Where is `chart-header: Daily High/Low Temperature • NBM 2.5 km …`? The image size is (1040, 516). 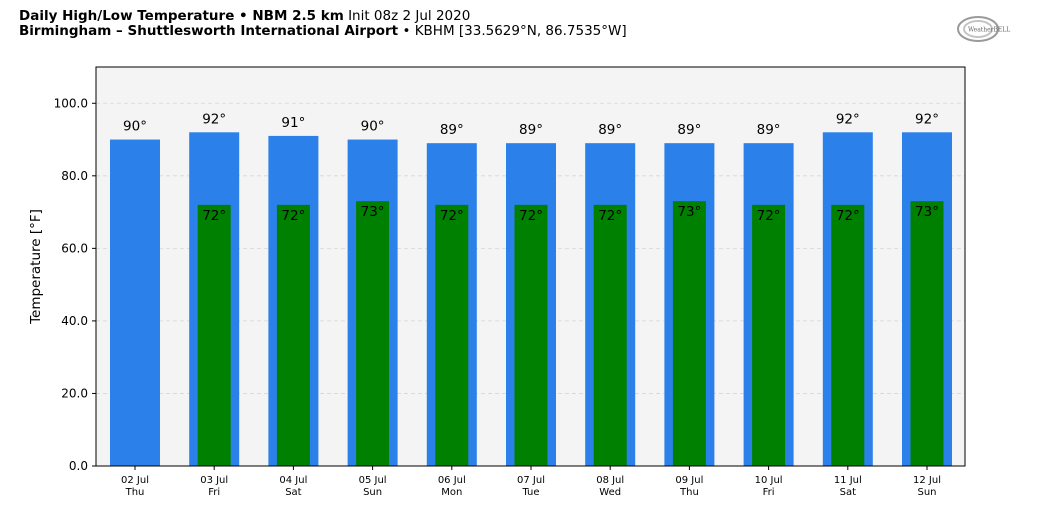 chart-header: Daily High/Low Temperature • NBM 2.5 km … is located at coordinates (323, 24).